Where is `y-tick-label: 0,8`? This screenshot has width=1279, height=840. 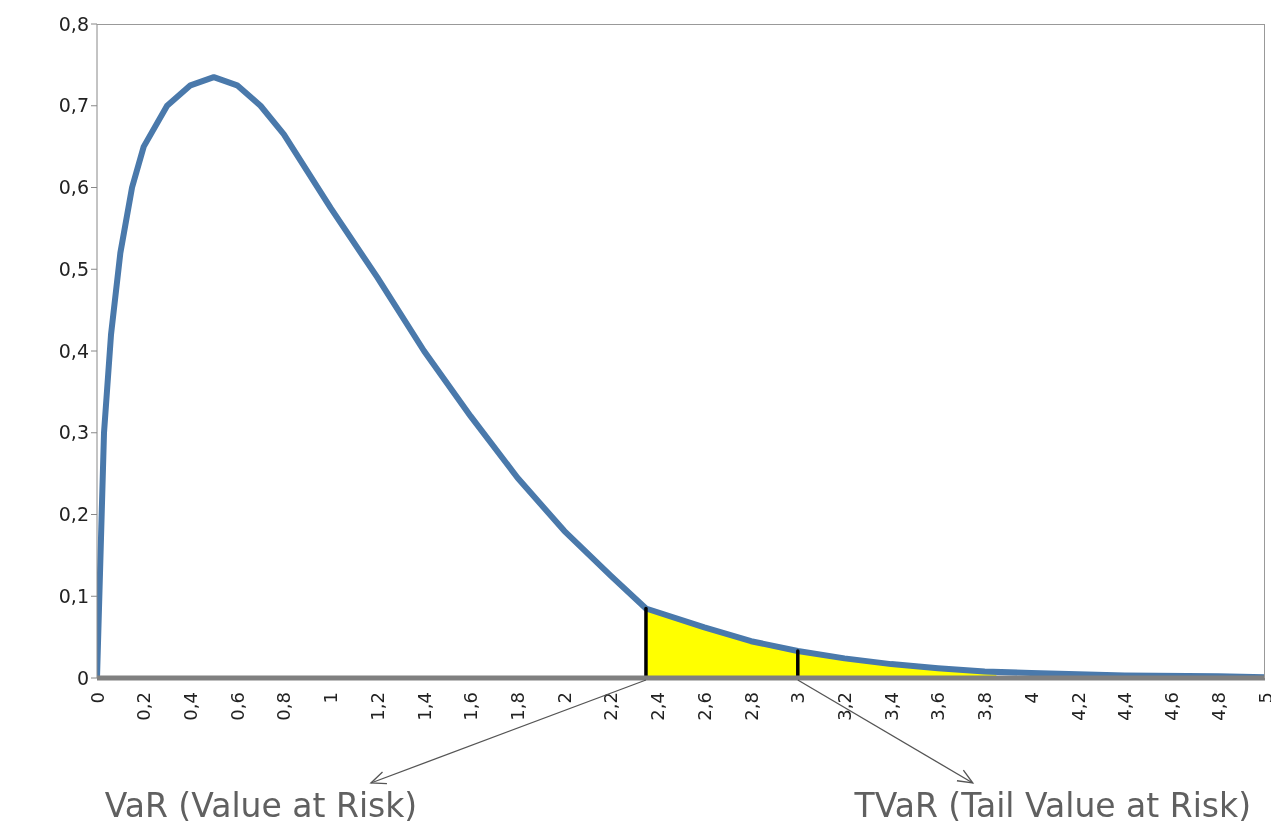
y-tick-label: 0,8 is located at coordinates (73, 23).